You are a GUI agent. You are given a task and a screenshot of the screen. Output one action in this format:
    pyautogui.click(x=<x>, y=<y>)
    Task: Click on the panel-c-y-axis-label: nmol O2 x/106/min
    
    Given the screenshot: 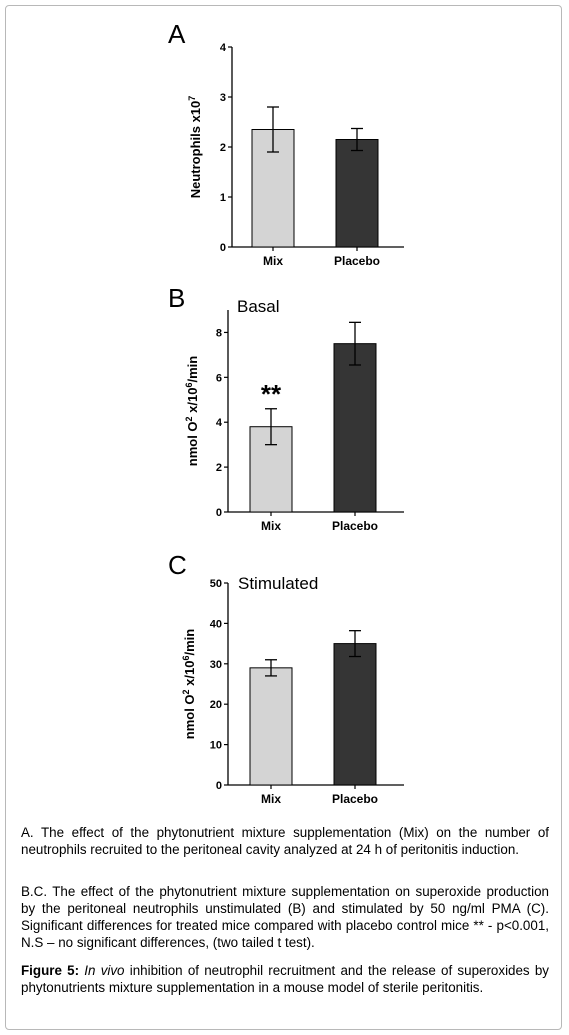 What is the action you would take?
    pyautogui.click(x=189, y=684)
    